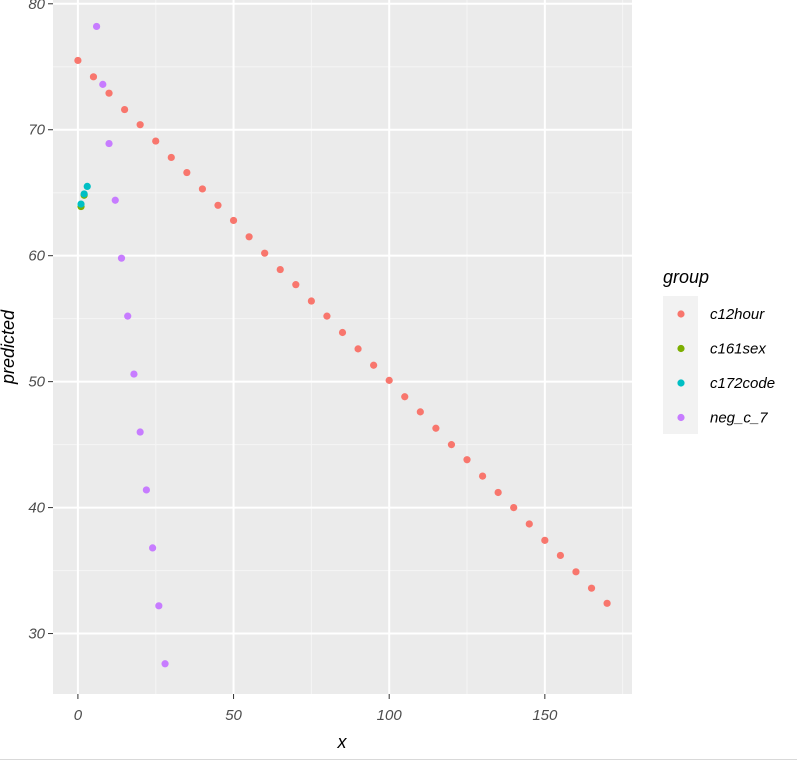 Image resolution: width=797 pixels, height=765 pixels. What do you see at coordinates (9, 347) in the screenshot?
I see `y-axis-title: predicted` at bounding box center [9, 347].